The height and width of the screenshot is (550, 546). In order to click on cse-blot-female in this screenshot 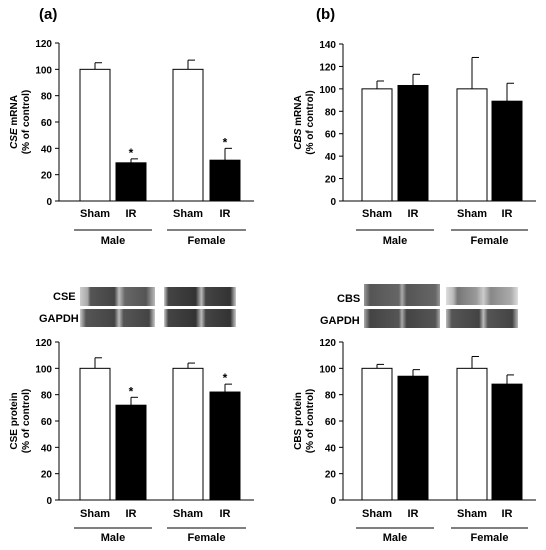, I will do `click(200, 296)`.